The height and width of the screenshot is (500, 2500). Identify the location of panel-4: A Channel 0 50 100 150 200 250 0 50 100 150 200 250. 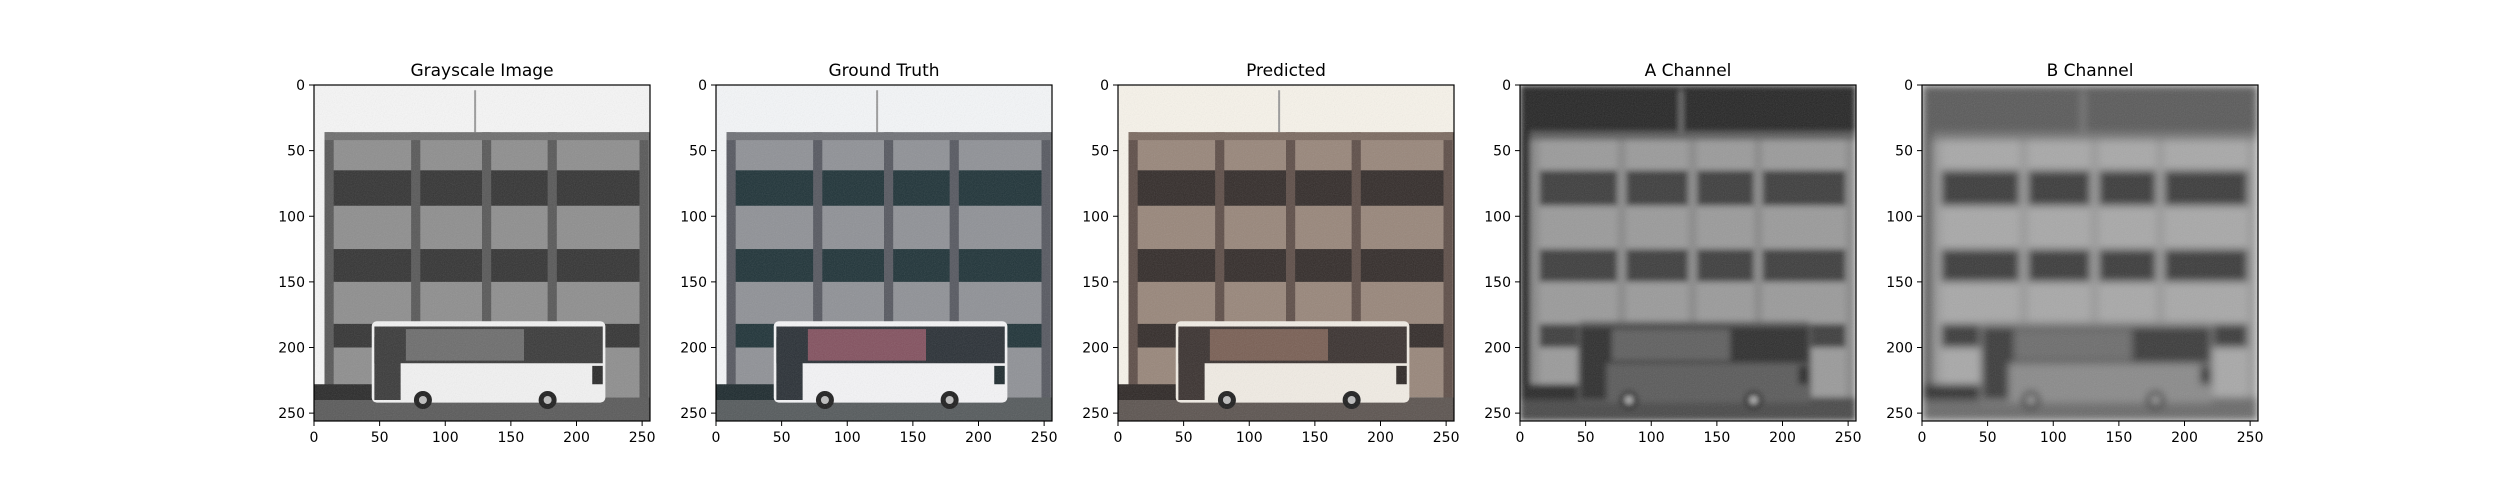
(1672, 253).